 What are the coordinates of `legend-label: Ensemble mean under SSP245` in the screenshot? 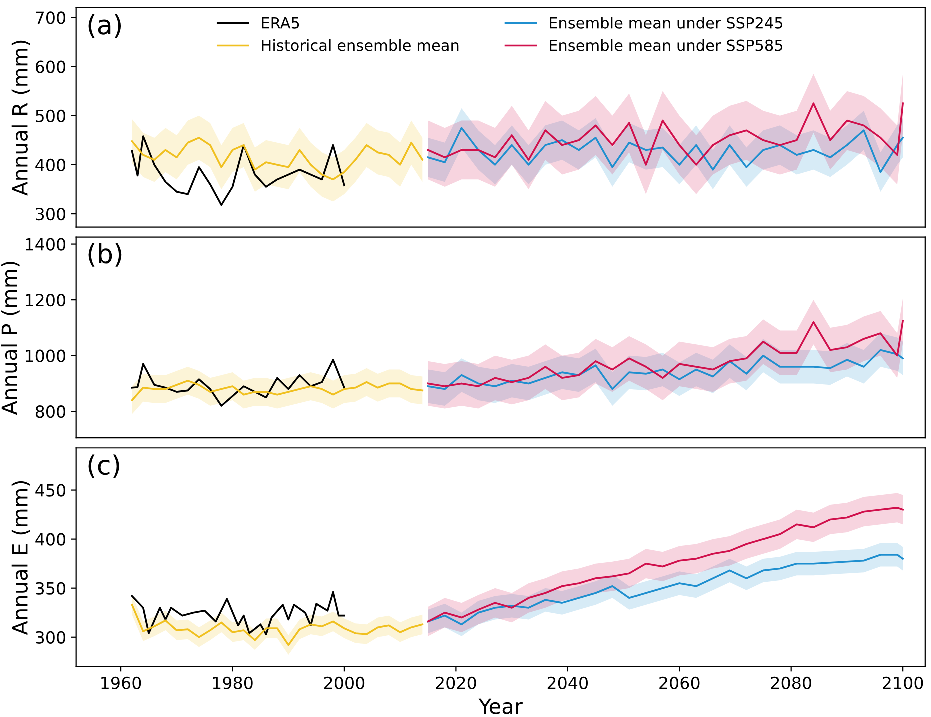 It's located at (666, 23).